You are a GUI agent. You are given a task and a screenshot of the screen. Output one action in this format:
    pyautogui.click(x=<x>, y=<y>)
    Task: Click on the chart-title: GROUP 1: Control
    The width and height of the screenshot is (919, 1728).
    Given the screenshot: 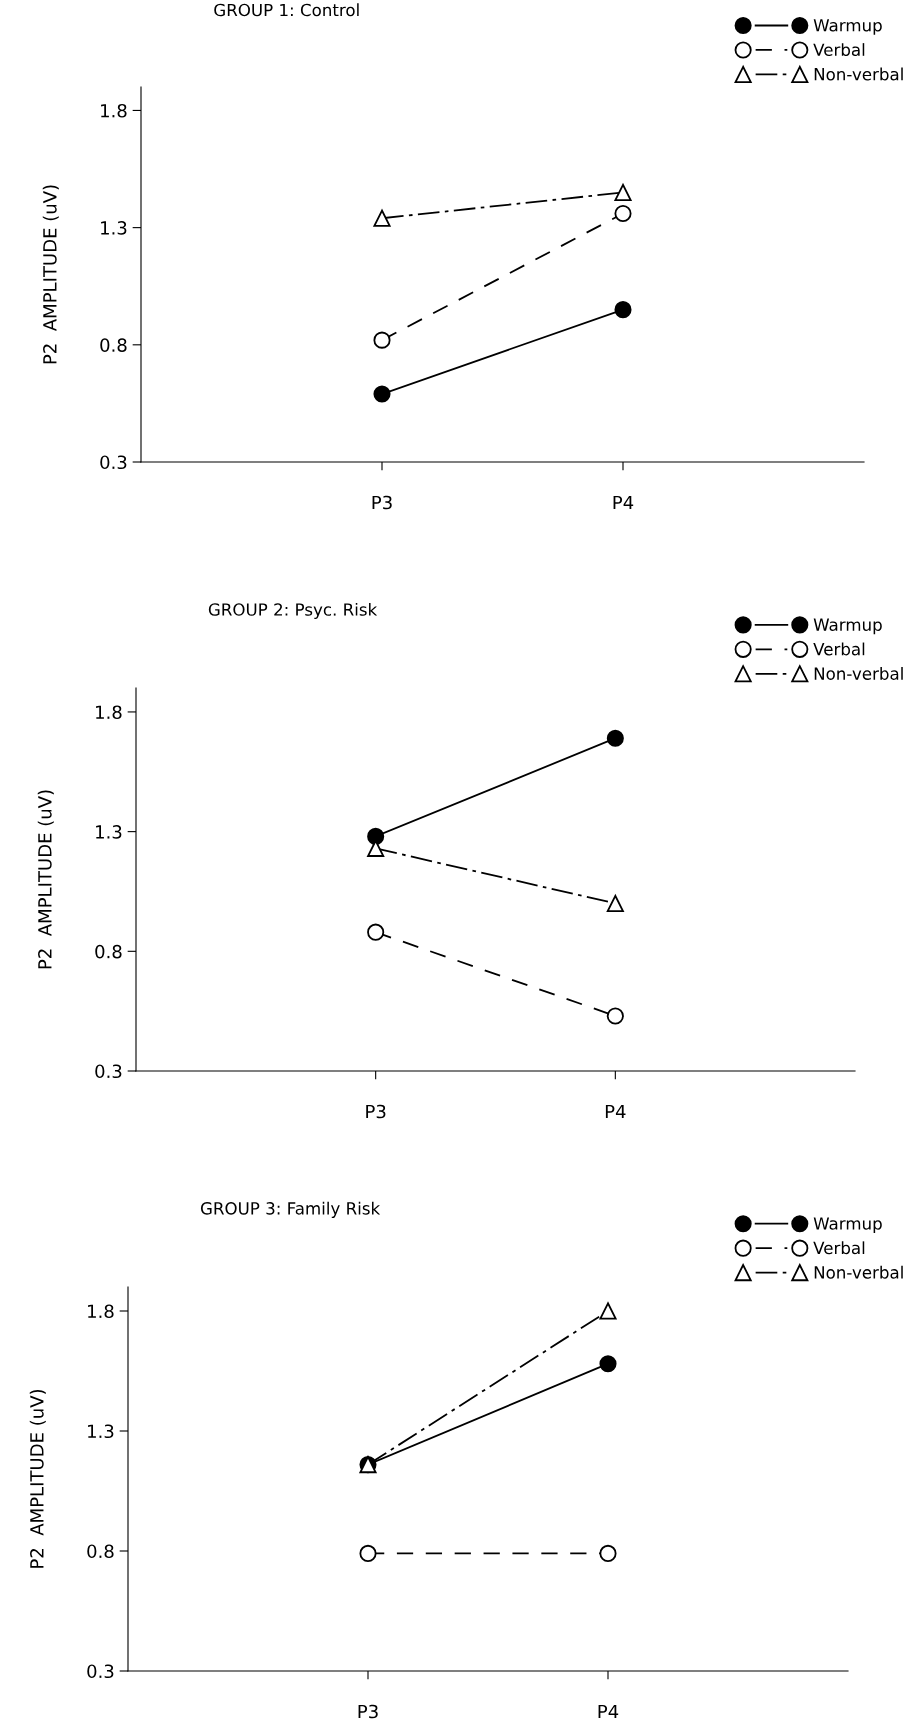 What is the action you would take?
    pyautogui.click(x=286, y=10)
    